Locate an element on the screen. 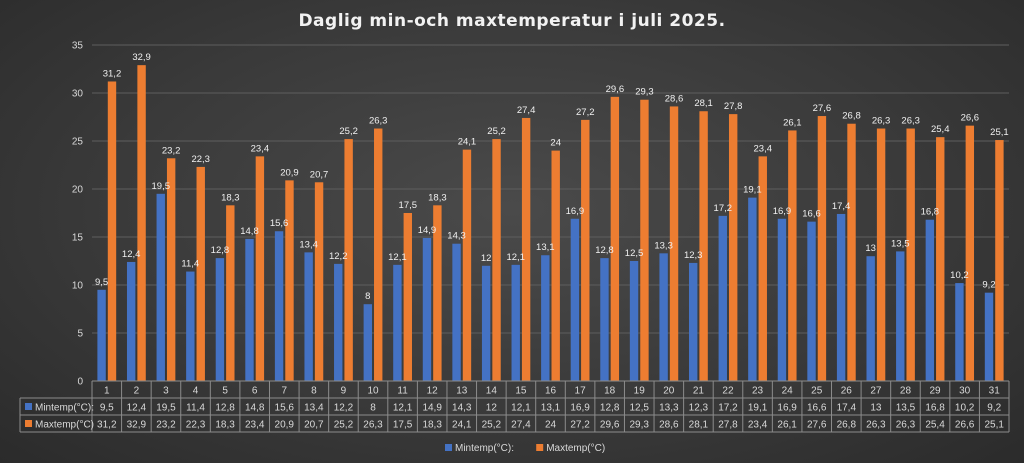 Image resolution: width=1024 pixels, height=463 pixels. data-label-max: 22,3 is located at coordinates (200, 159).